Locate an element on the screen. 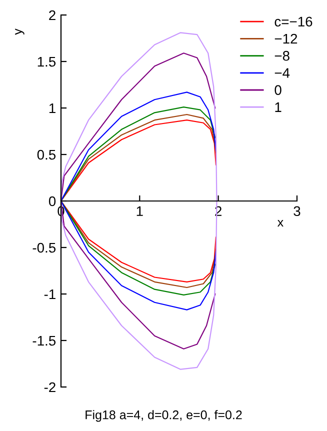 This screenshot has height=431, width=327. y-tick-label: 2 is located at coordinates (52, 15).